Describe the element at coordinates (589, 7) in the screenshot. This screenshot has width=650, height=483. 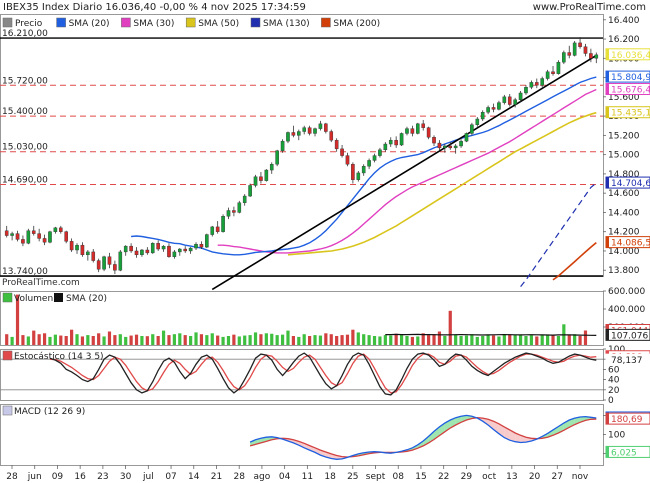
I see `site-label: www.ProRealTime.com` at that location.